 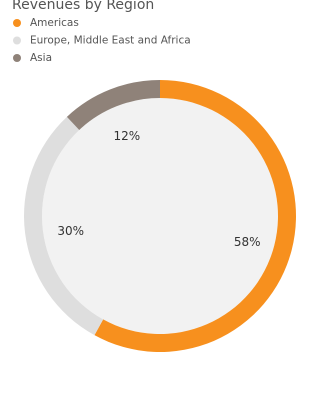 I want to click on legend-label: Asia, so click(x=41, y=58).